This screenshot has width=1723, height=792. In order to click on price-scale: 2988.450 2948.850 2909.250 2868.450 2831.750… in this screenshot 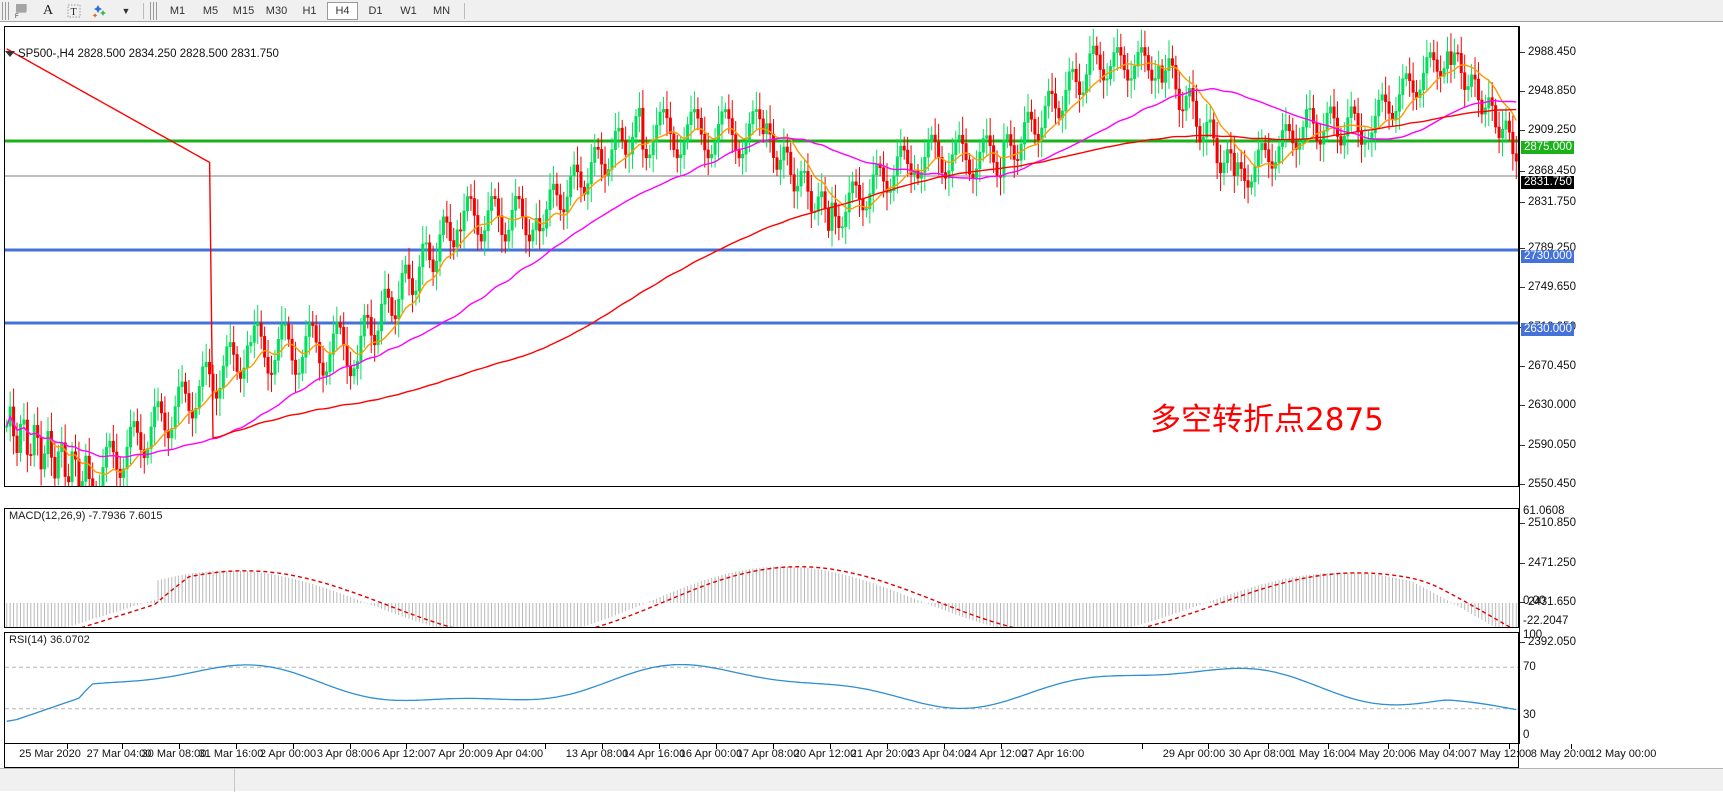, I will do `click(1621, 385)`.